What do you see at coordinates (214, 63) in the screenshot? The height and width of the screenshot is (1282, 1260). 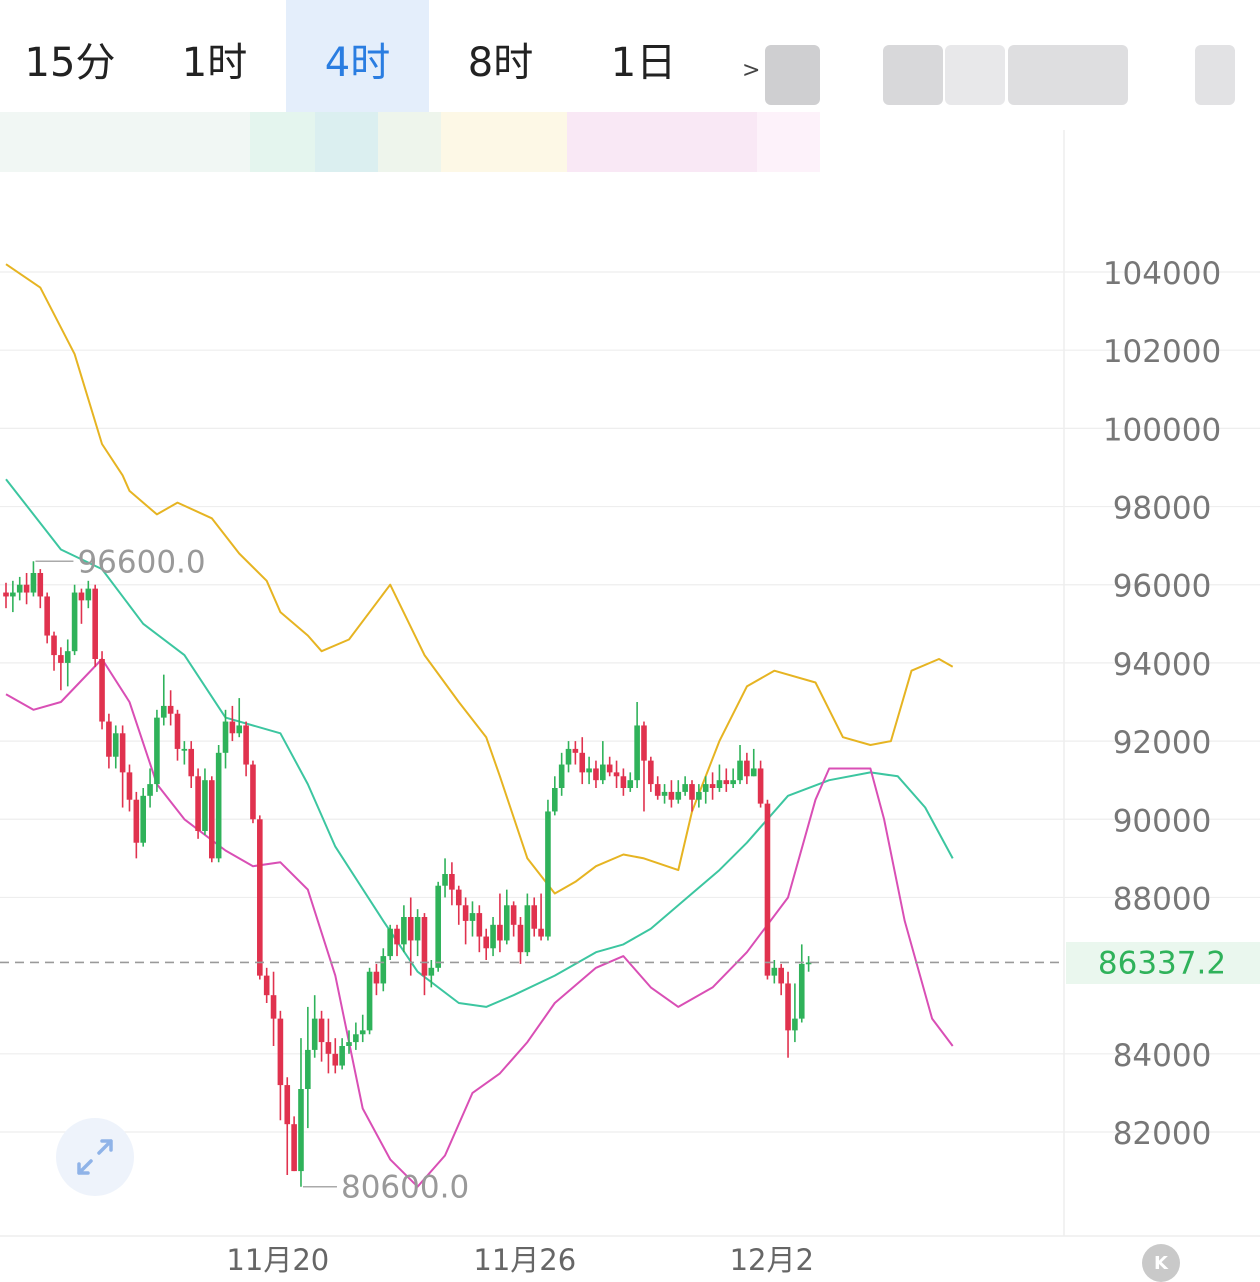 I see `tab-label: 1时` at bounding box center [214, 63].